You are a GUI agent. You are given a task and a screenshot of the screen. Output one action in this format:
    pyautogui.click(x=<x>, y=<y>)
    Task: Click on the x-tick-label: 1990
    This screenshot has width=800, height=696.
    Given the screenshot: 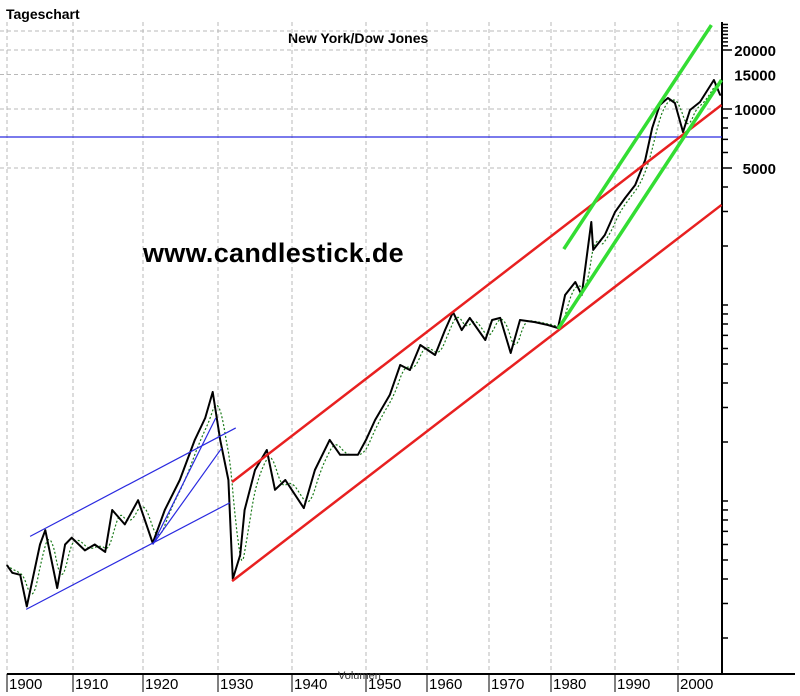 What is the action you would take?
    pyautogui.click(x=633, y=684)
    